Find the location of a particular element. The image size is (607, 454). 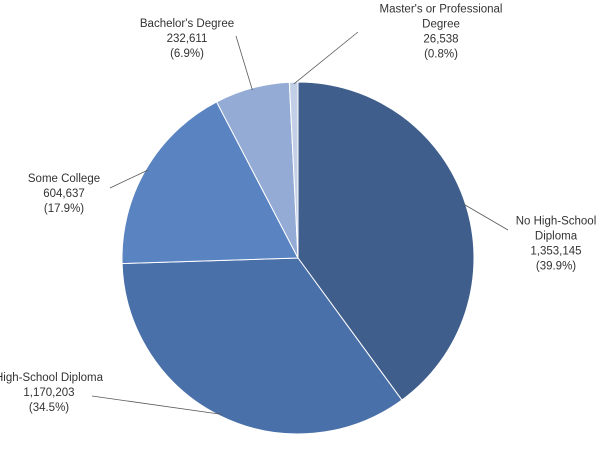

slice-label-category: Diploma is located at coordinates (556, 237).